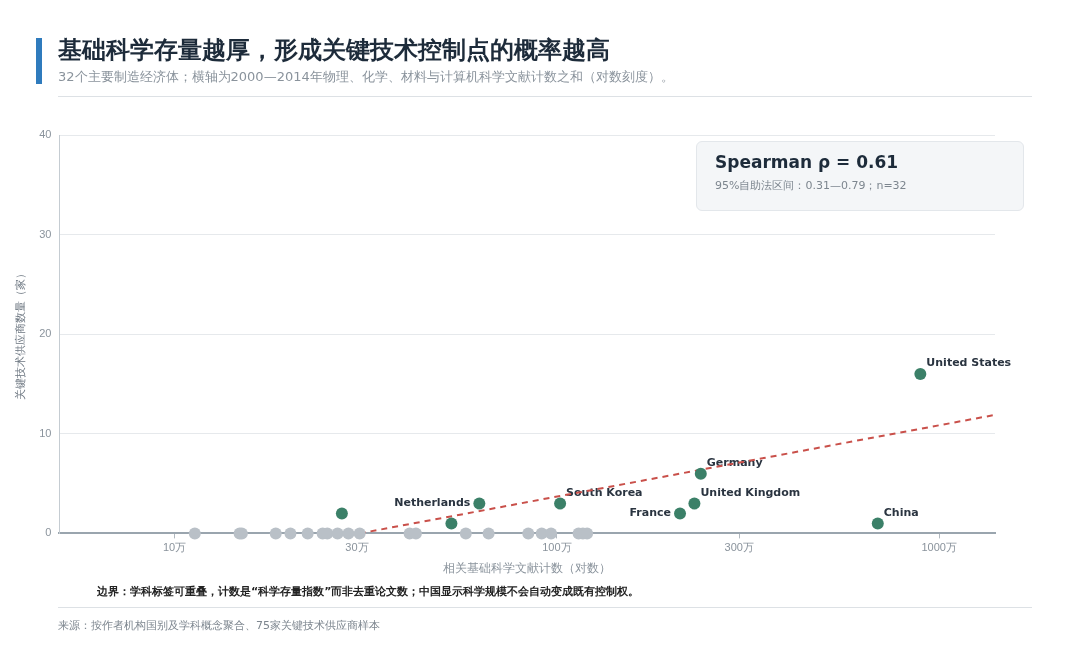 This screenshot has width=1080, height=648. What do you see at coordinates (557, 547) in the screenshot?
I see `x-tick-label: 100万` at bounding box center [557, 547].